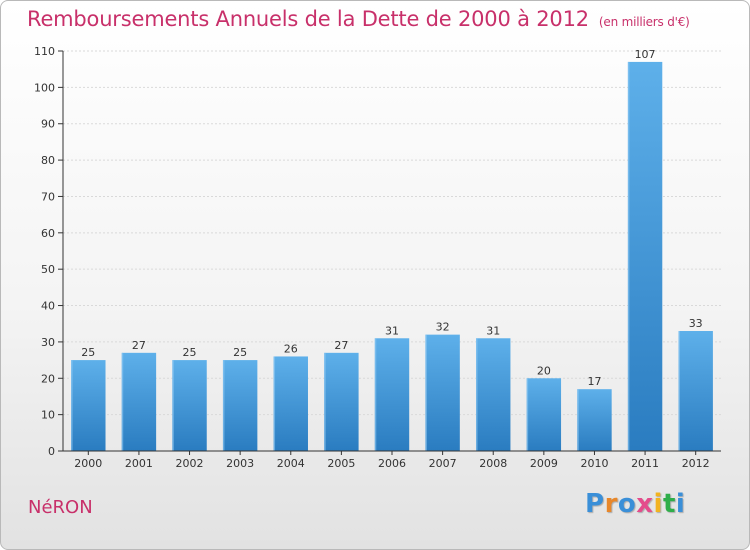 This screenshot has height=550, width=750. What do you see at coordinates (594, 463) in the screenshot?
I see `x-tick-label: 2010` at bounding box center [594, 463].